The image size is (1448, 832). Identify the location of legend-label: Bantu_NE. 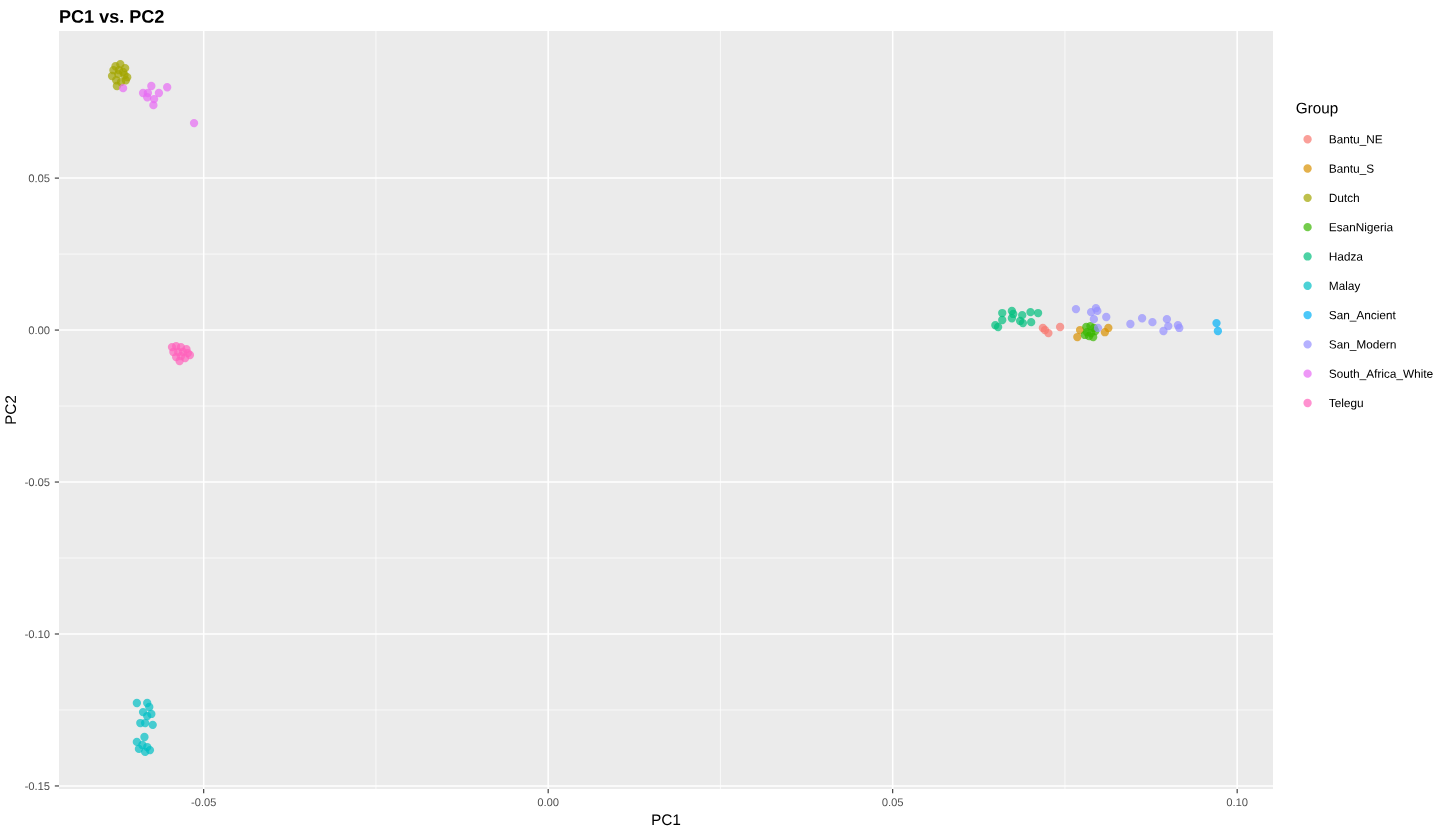
(1356, 140).